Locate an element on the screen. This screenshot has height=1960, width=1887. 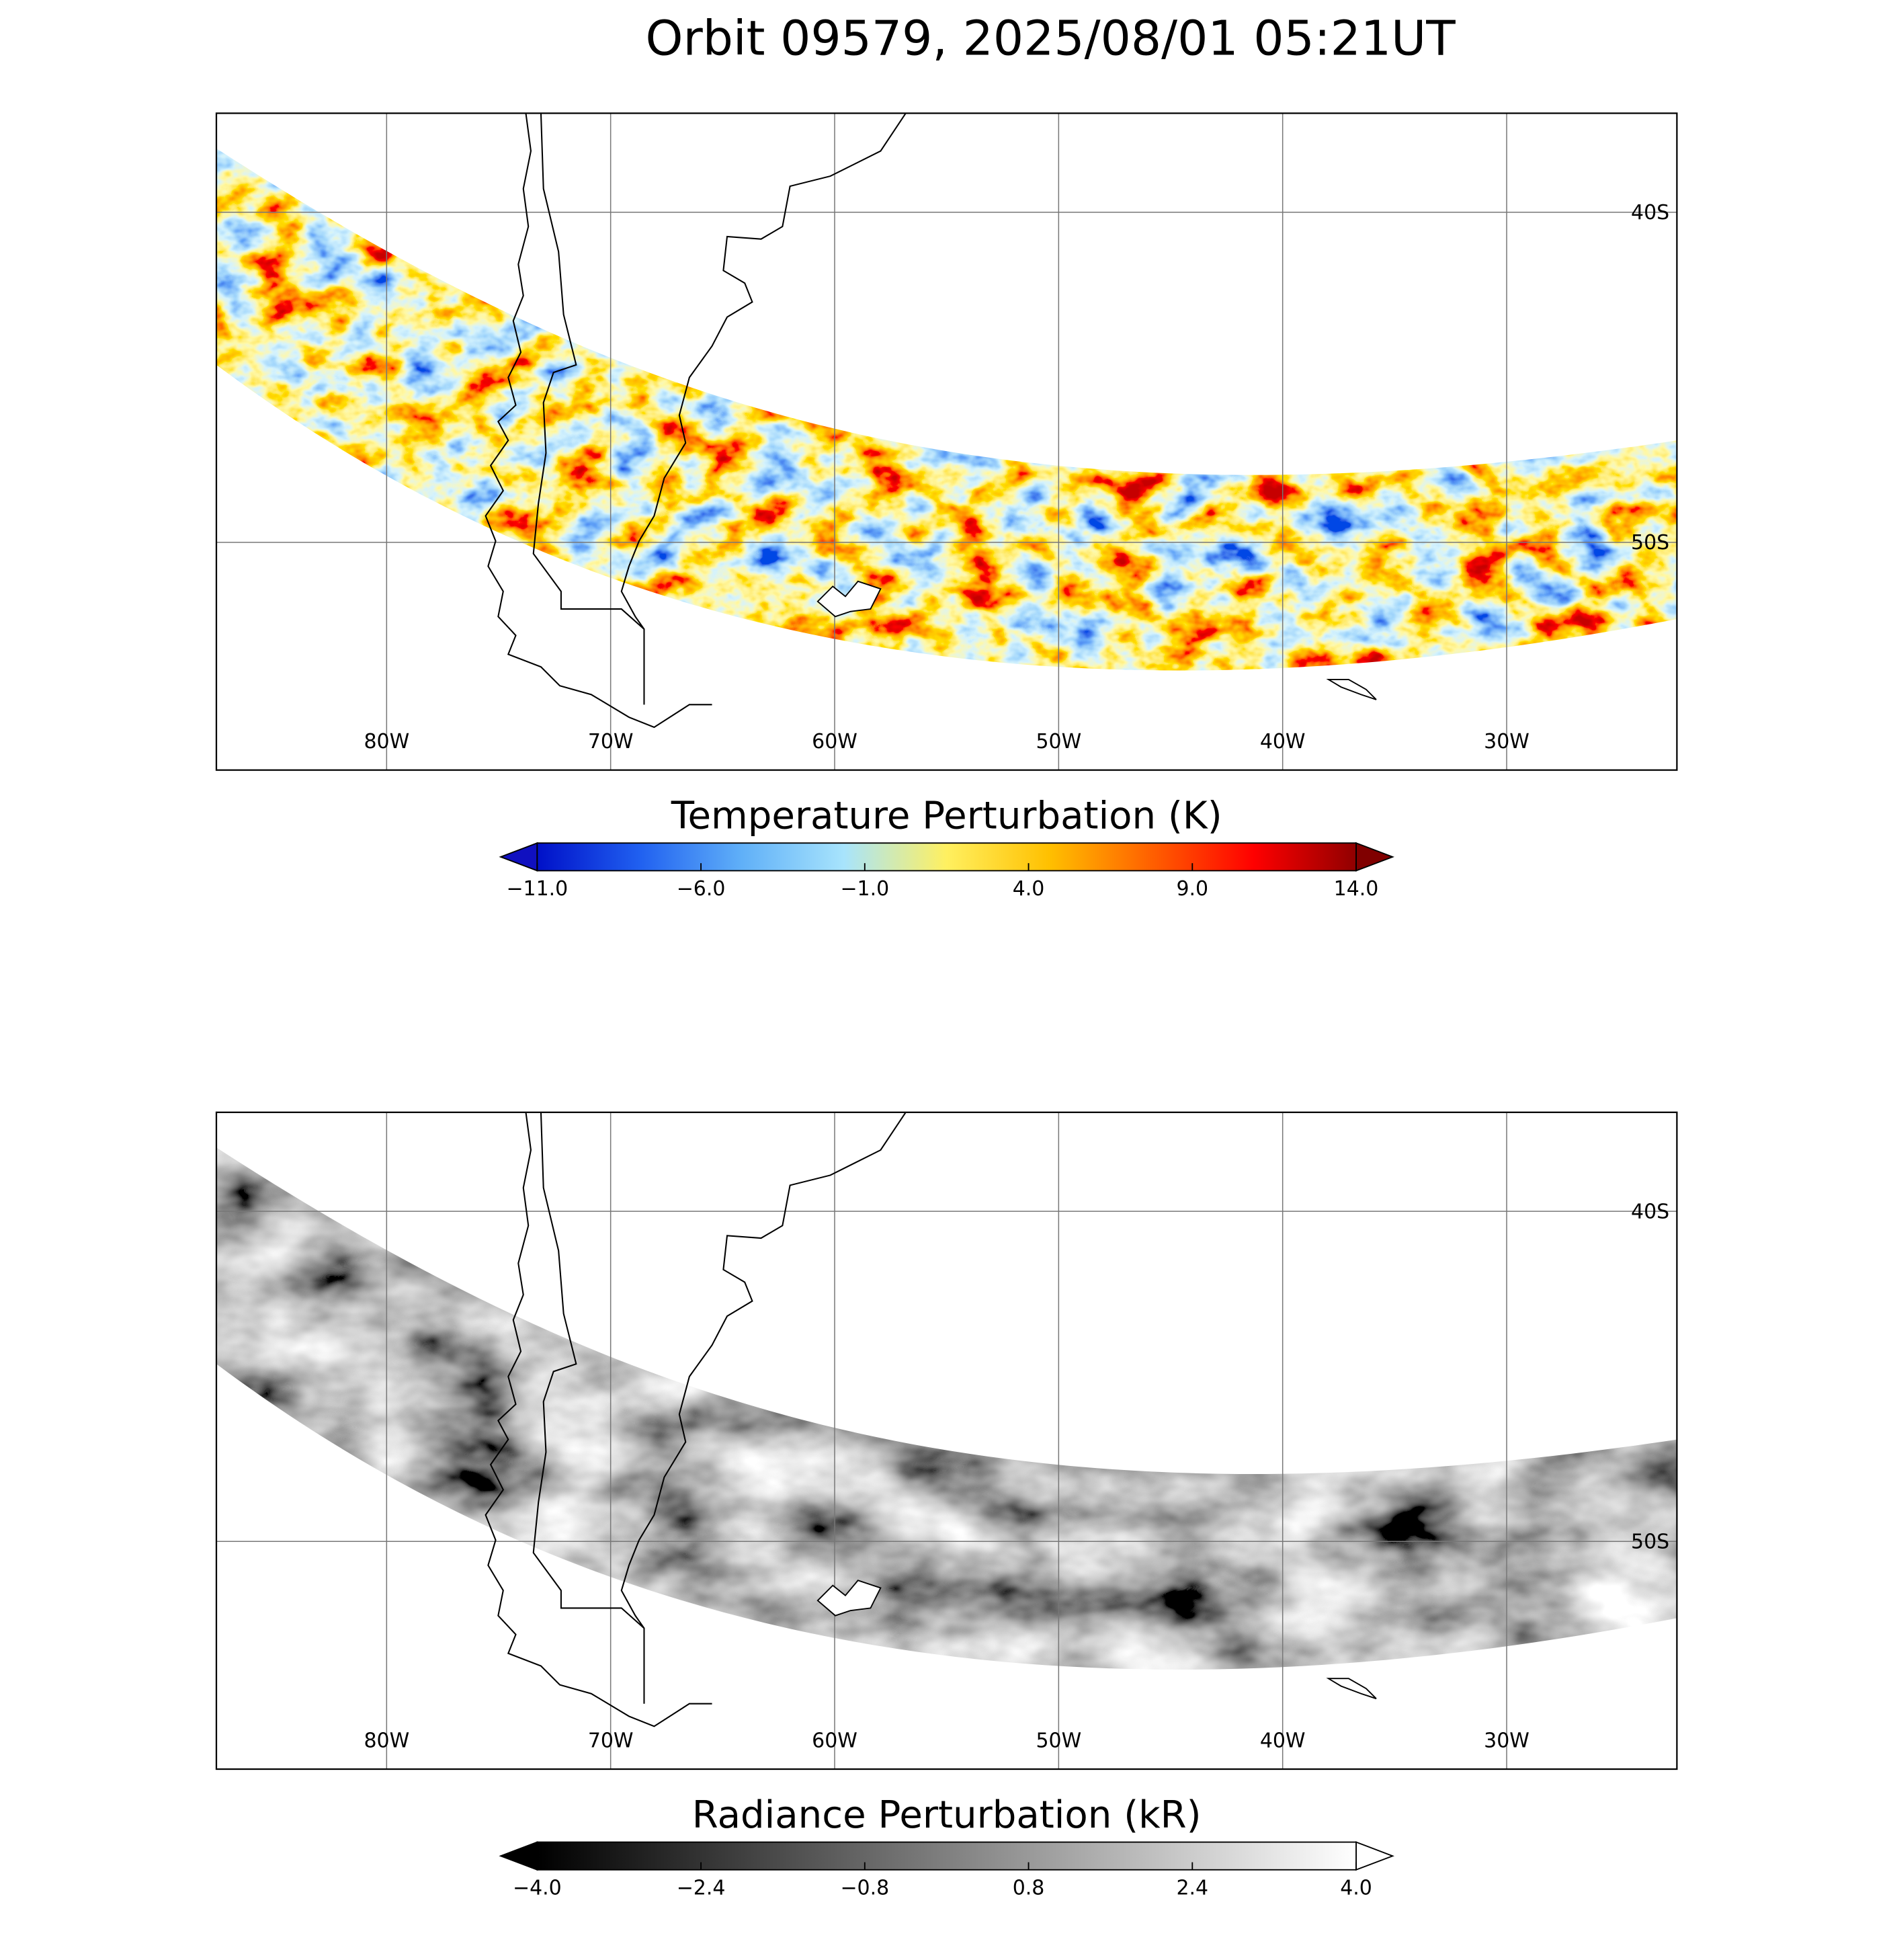
colorbar-tick-label: 2.4 is located at coordinates (1192, 1888).